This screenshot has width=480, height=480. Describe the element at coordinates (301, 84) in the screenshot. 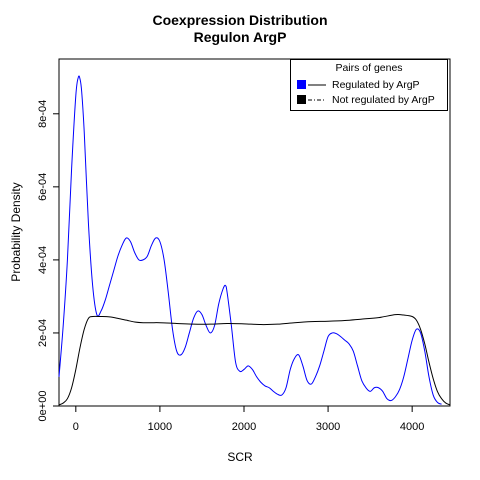

I see `legend-swatch-blue` at that location.